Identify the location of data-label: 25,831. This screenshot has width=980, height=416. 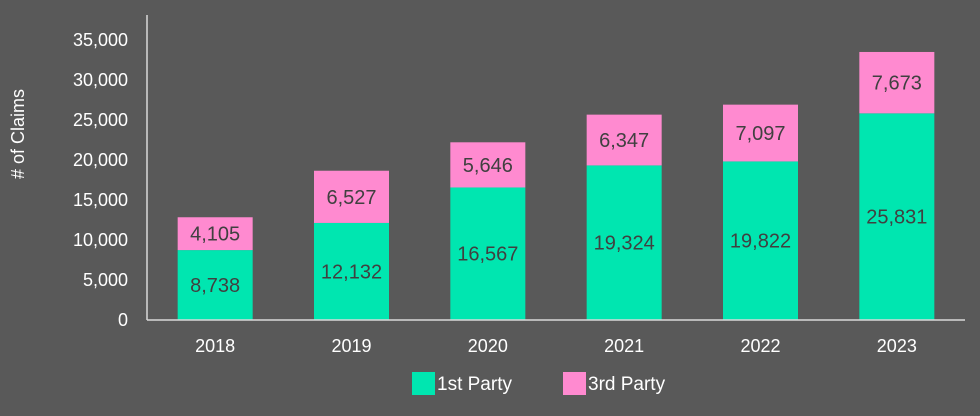
(896, 218).